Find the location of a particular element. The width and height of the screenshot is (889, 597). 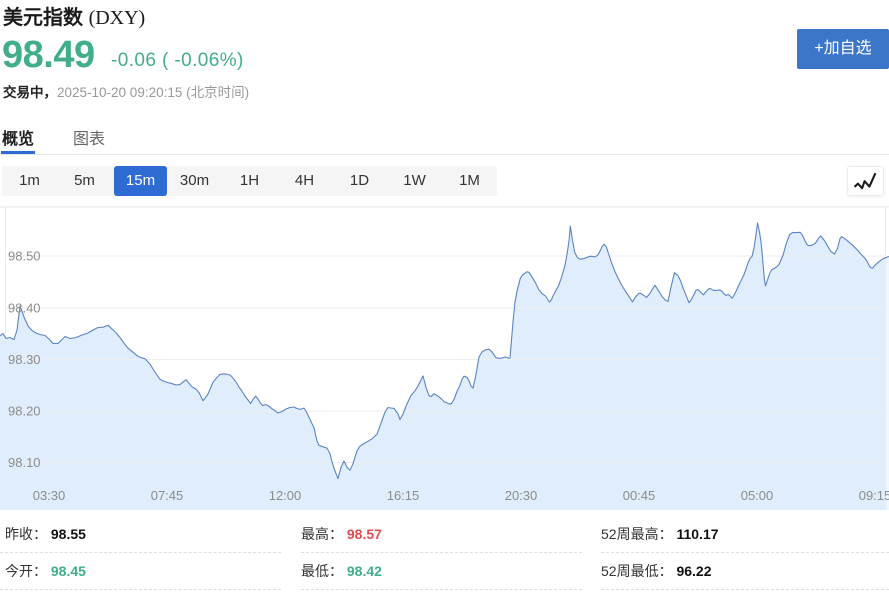

svg-text: 98.40 is located at coordinates (24, 308).